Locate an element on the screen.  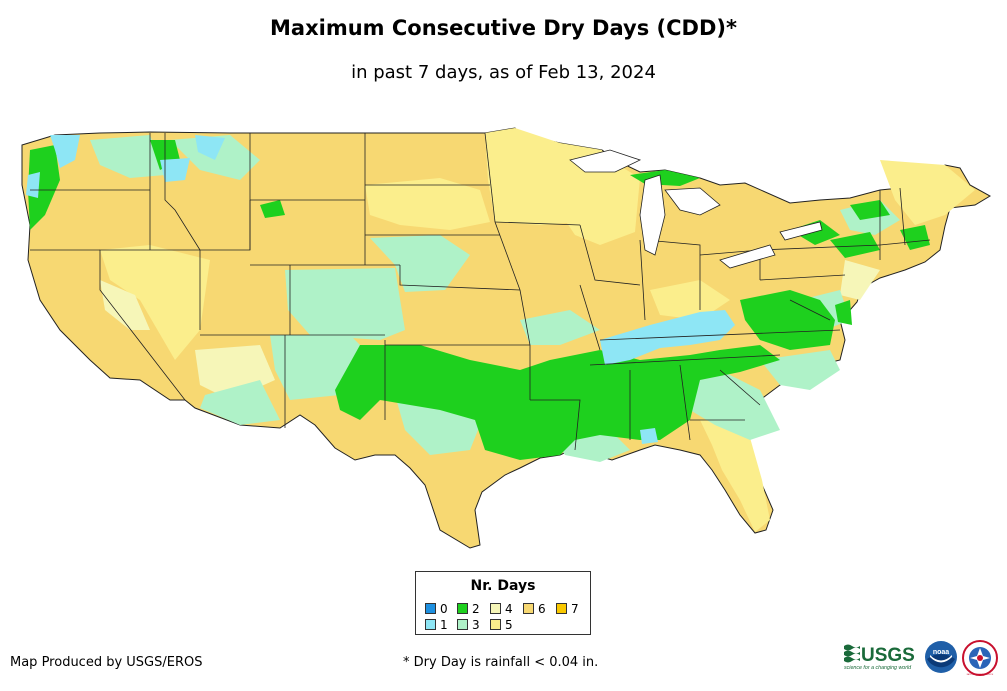
legend-title: Nr. Days is located at coordinates (503, 586).